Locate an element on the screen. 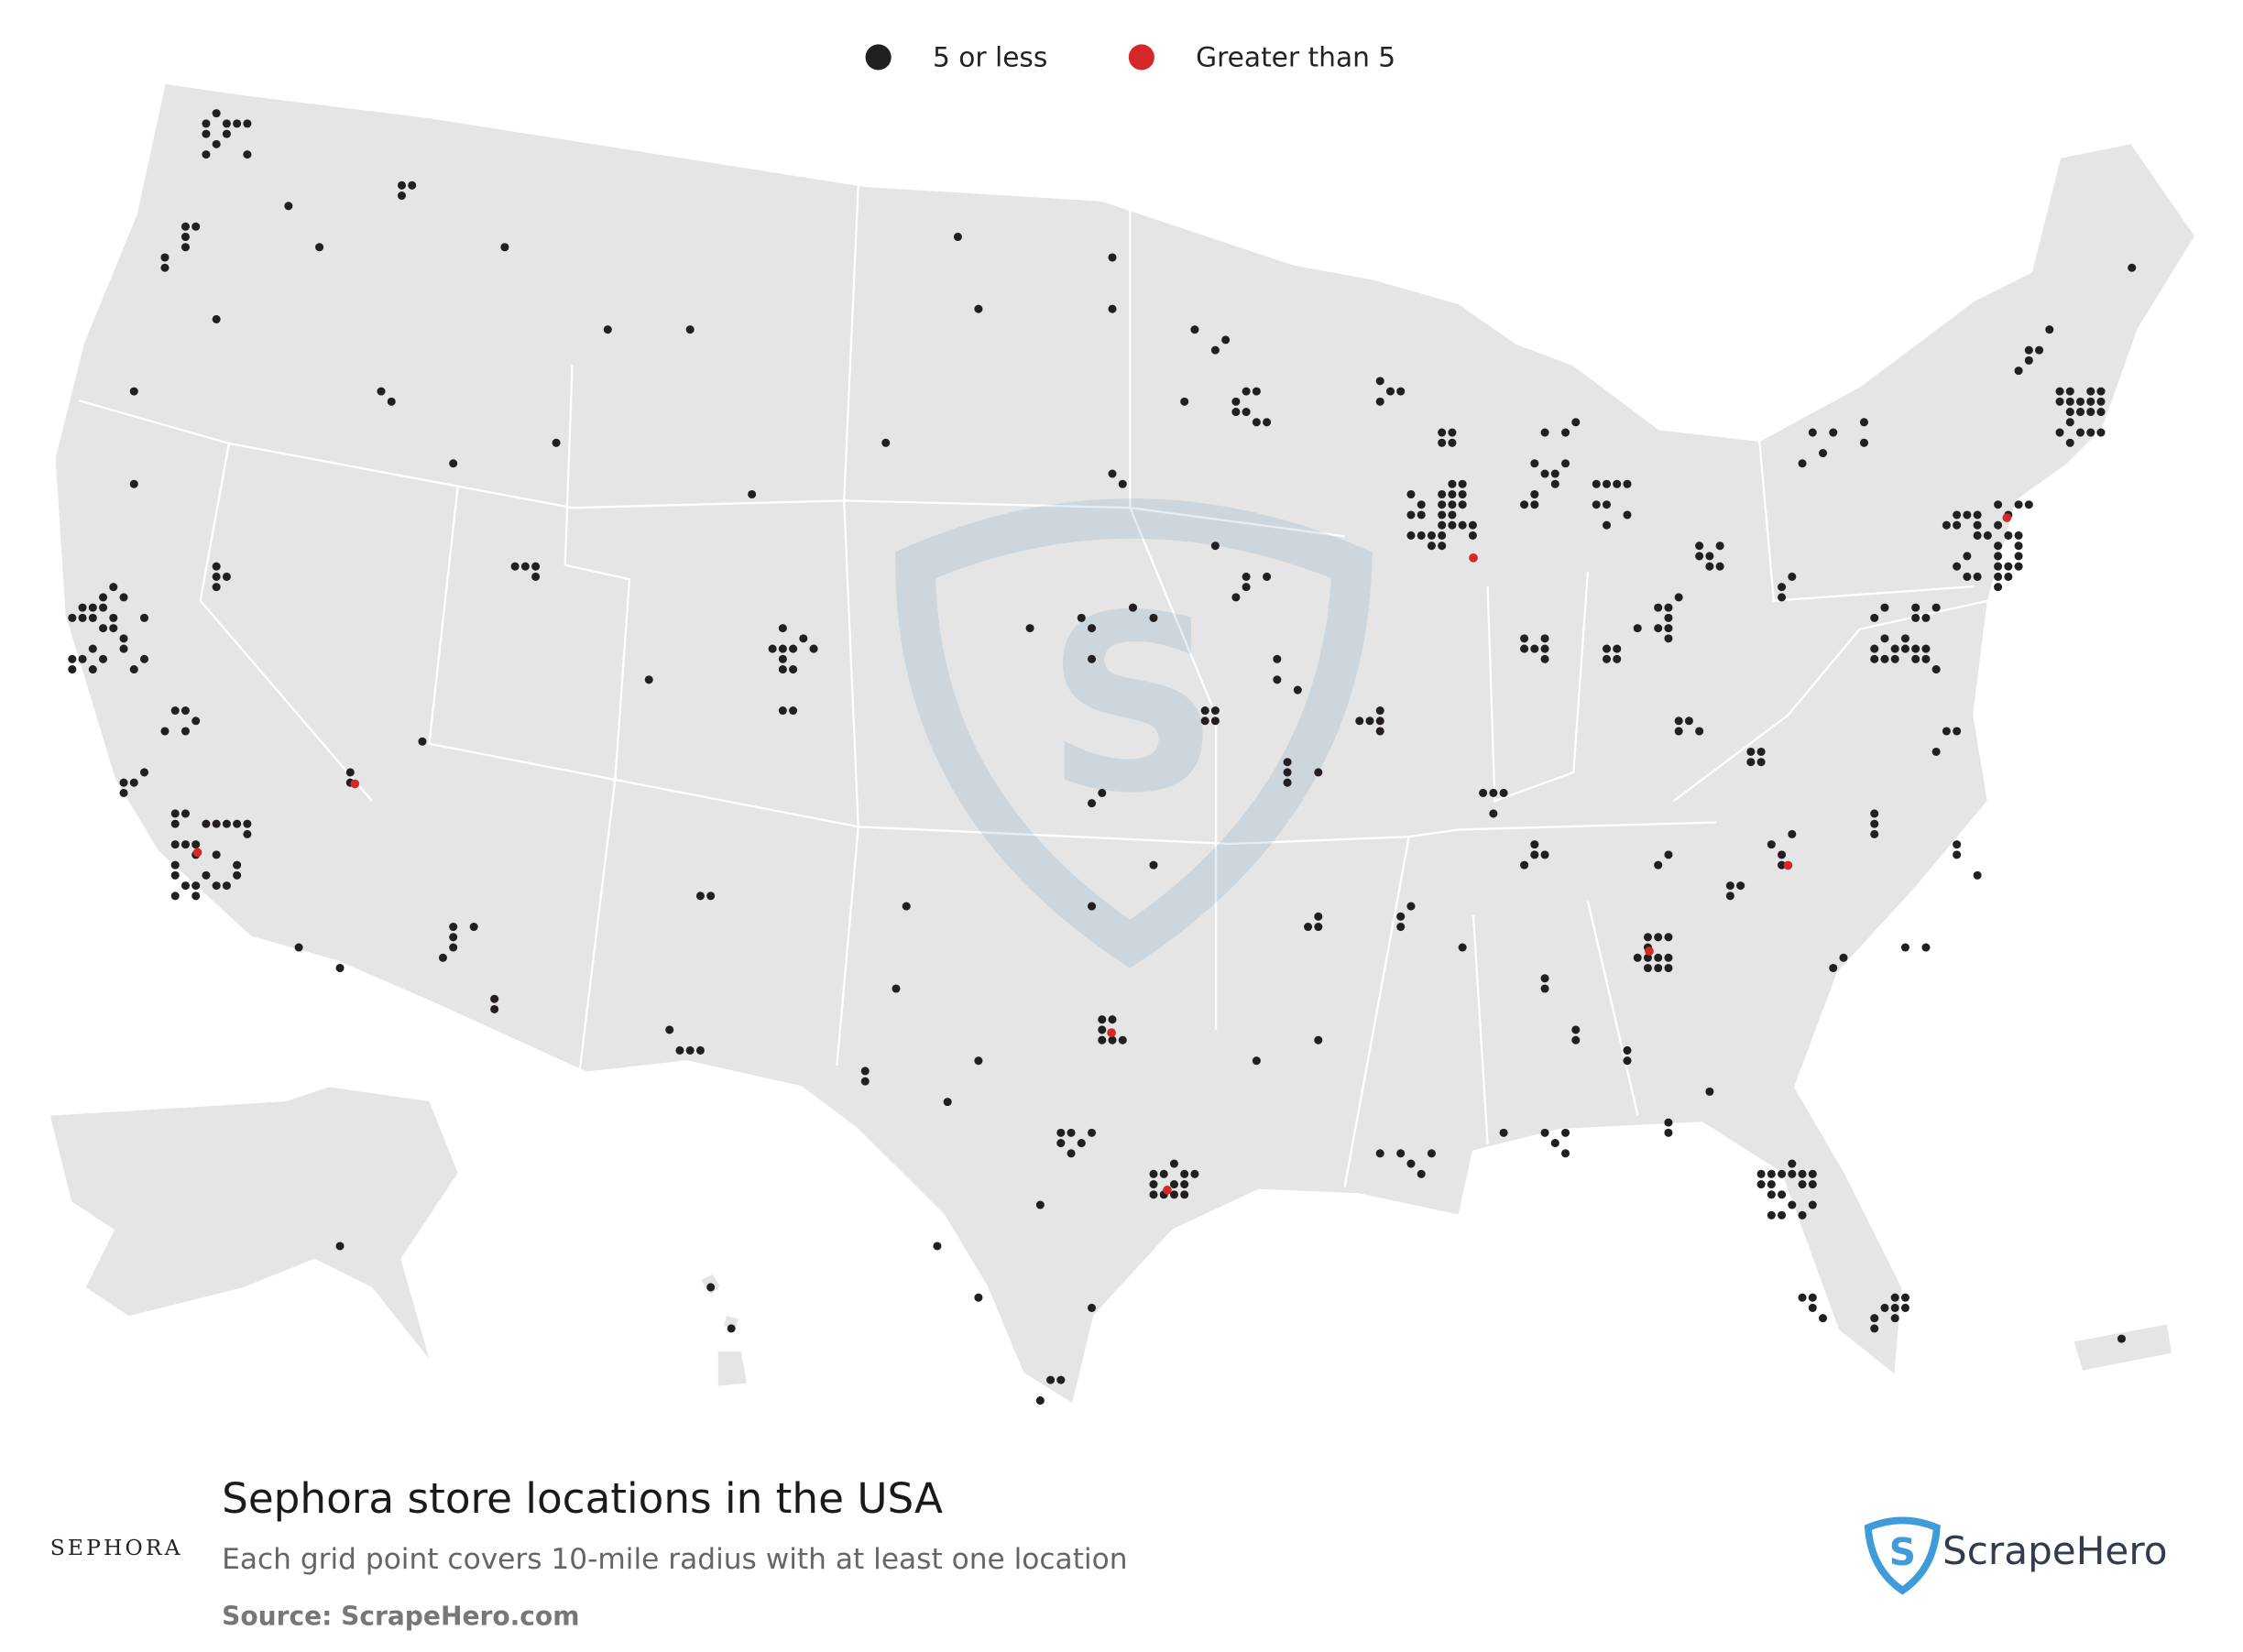  brand-name: SEPHORA is located at coordinates (116, 1547).